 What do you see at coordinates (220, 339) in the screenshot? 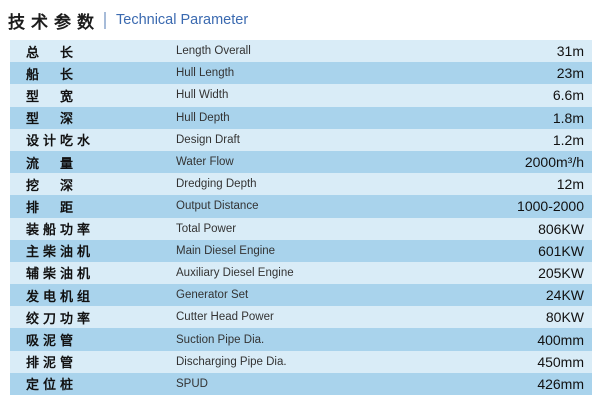
I see `param-label-english: Suction Pipe Dia.` at bounding box center [220, 339].